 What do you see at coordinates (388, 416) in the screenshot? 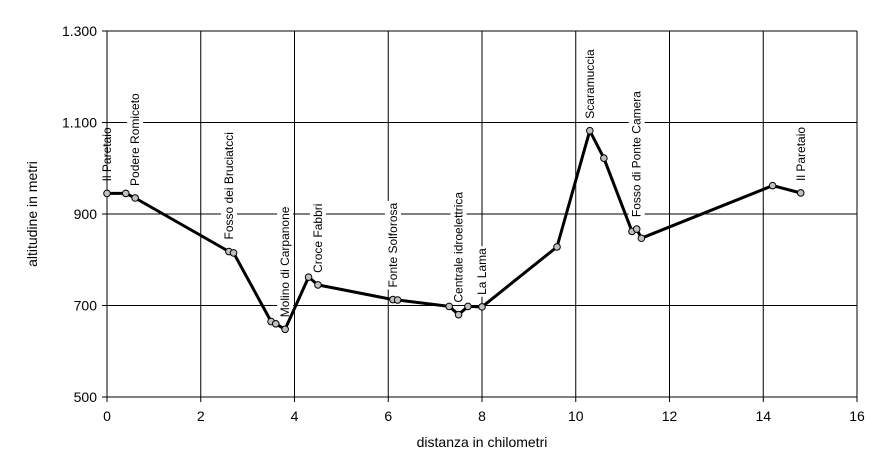
I see `x-tick-label: 6` at bounding box center [388, 416].